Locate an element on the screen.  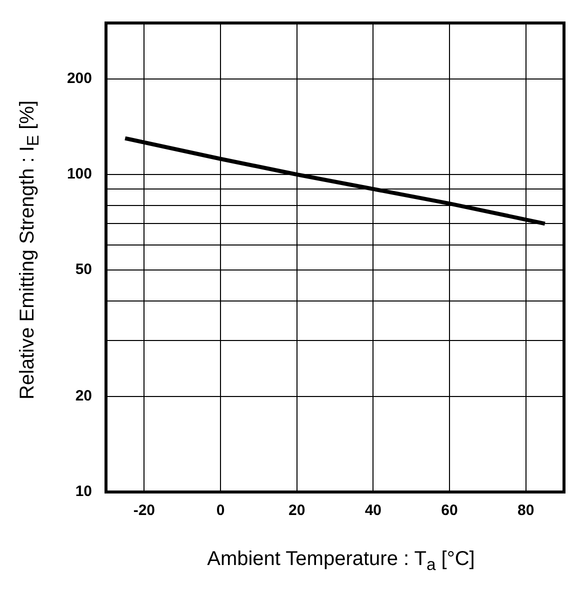
x-tick-label: 0 is located at coordinates (220, 511).